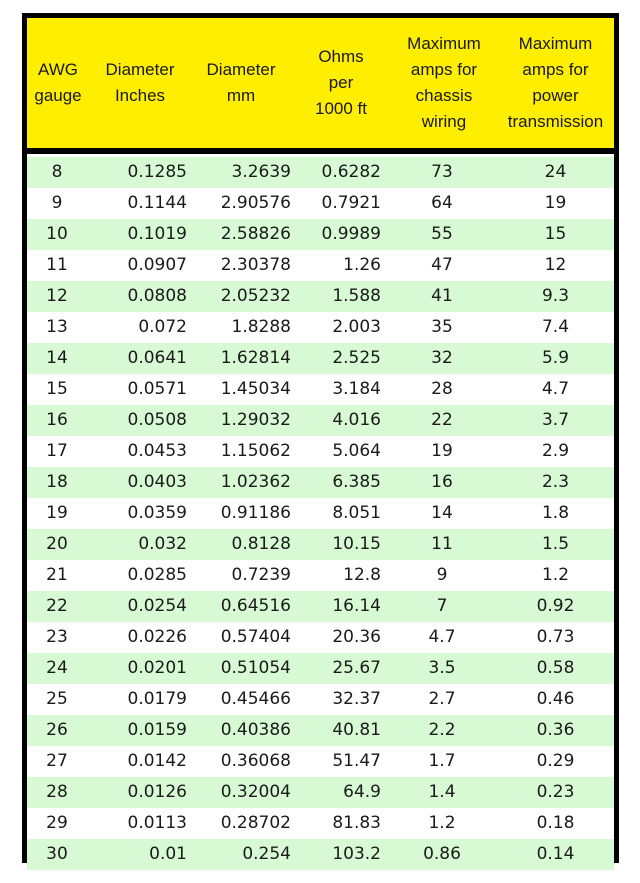 This screenshot has height=883, width=640. Describe the element at coordinates (320, 575) in the screenshot. I see `table-row: 21 0.0285 0.7239 12.8 9 1.2` at that location.